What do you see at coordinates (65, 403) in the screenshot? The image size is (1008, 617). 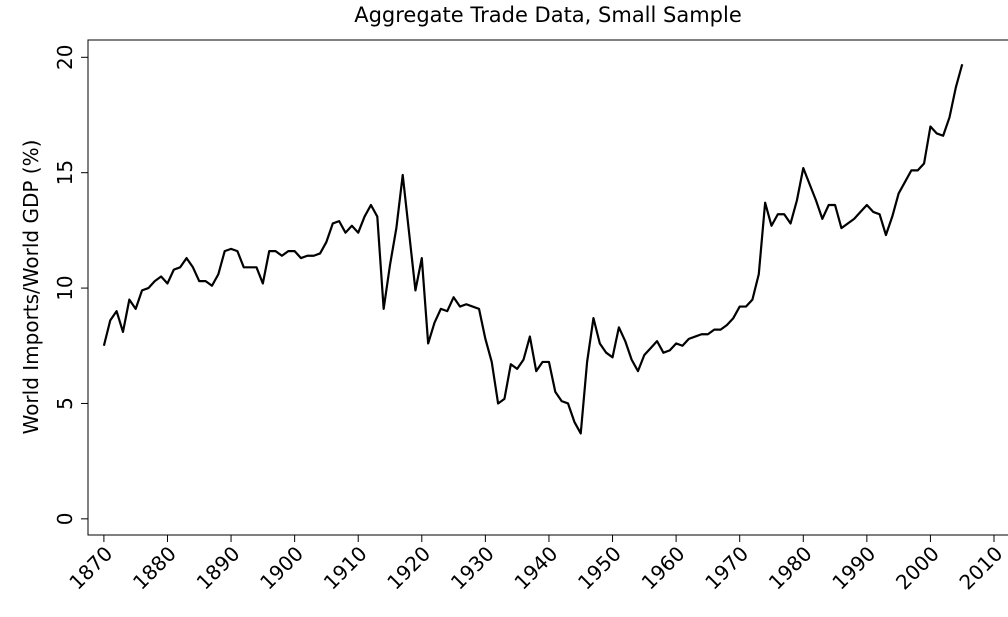 I see `y-tick-label: 5` at bounding box center [65, 403].